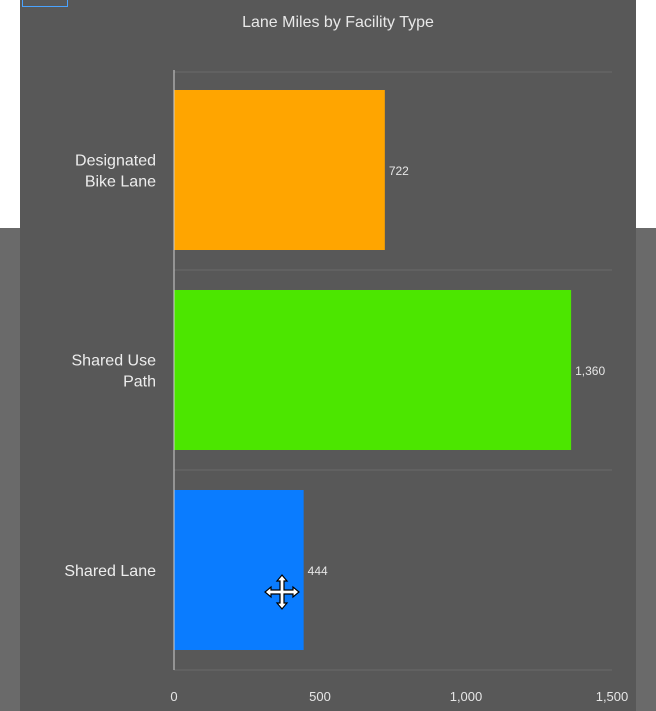  I want to click on move-cursor-icon, so click(282, 592).